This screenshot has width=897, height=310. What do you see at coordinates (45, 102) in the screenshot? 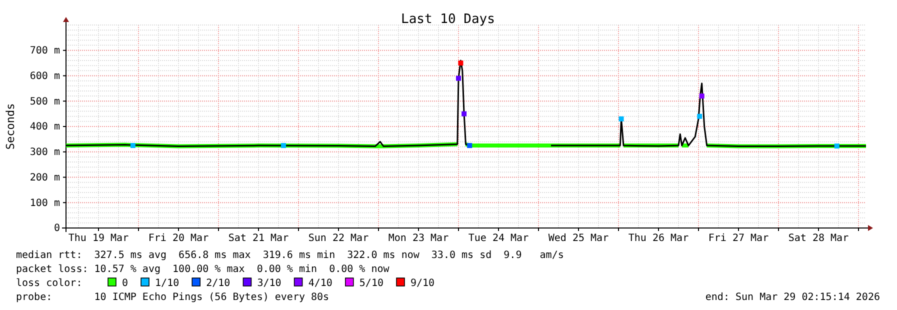
I see `y-tick-label: 500 m` at bounding box center [45, 102].